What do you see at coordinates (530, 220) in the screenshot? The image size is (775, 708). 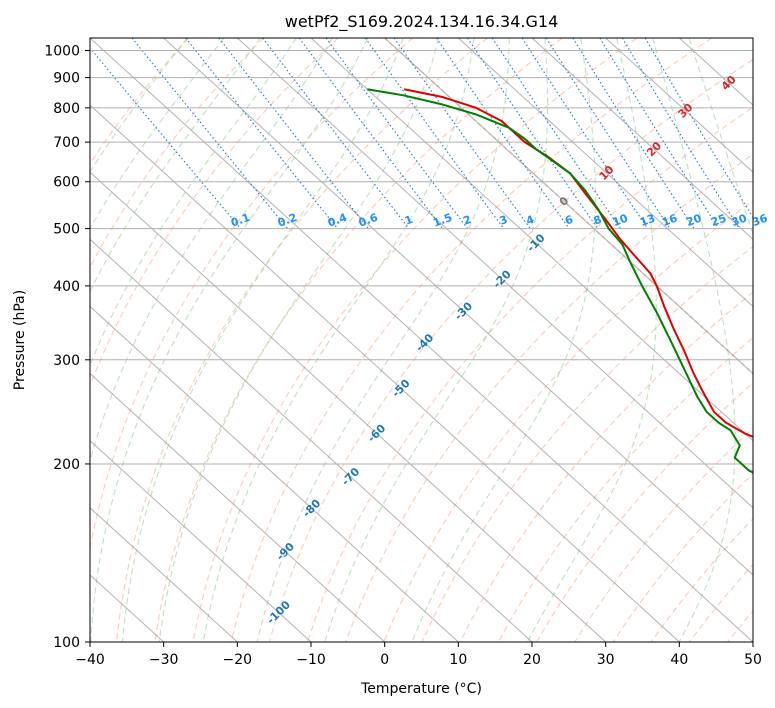 I see `mixing-ratio-label: 4` at bounding box center [530, 220].